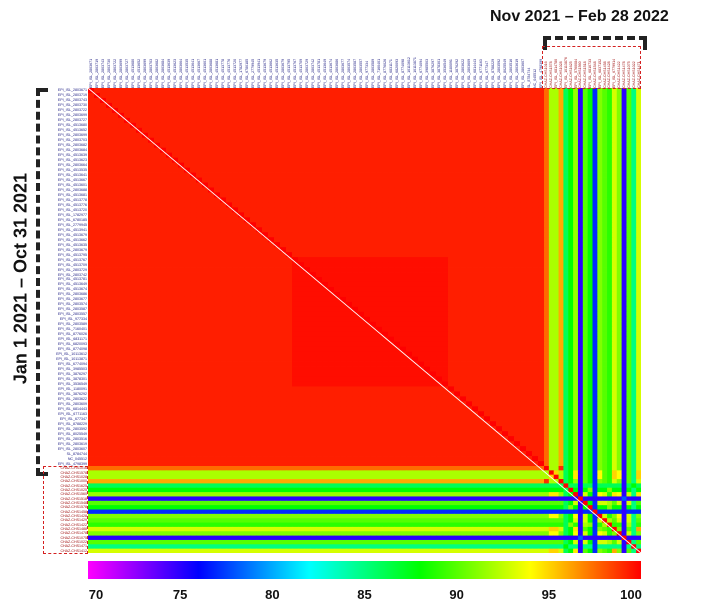 The height and width of the screenshot is (610, 701). Describe the element at coordinates (295, 73) in the screenshot. I see `column-label: EPI_ISL_4513767` at that location.